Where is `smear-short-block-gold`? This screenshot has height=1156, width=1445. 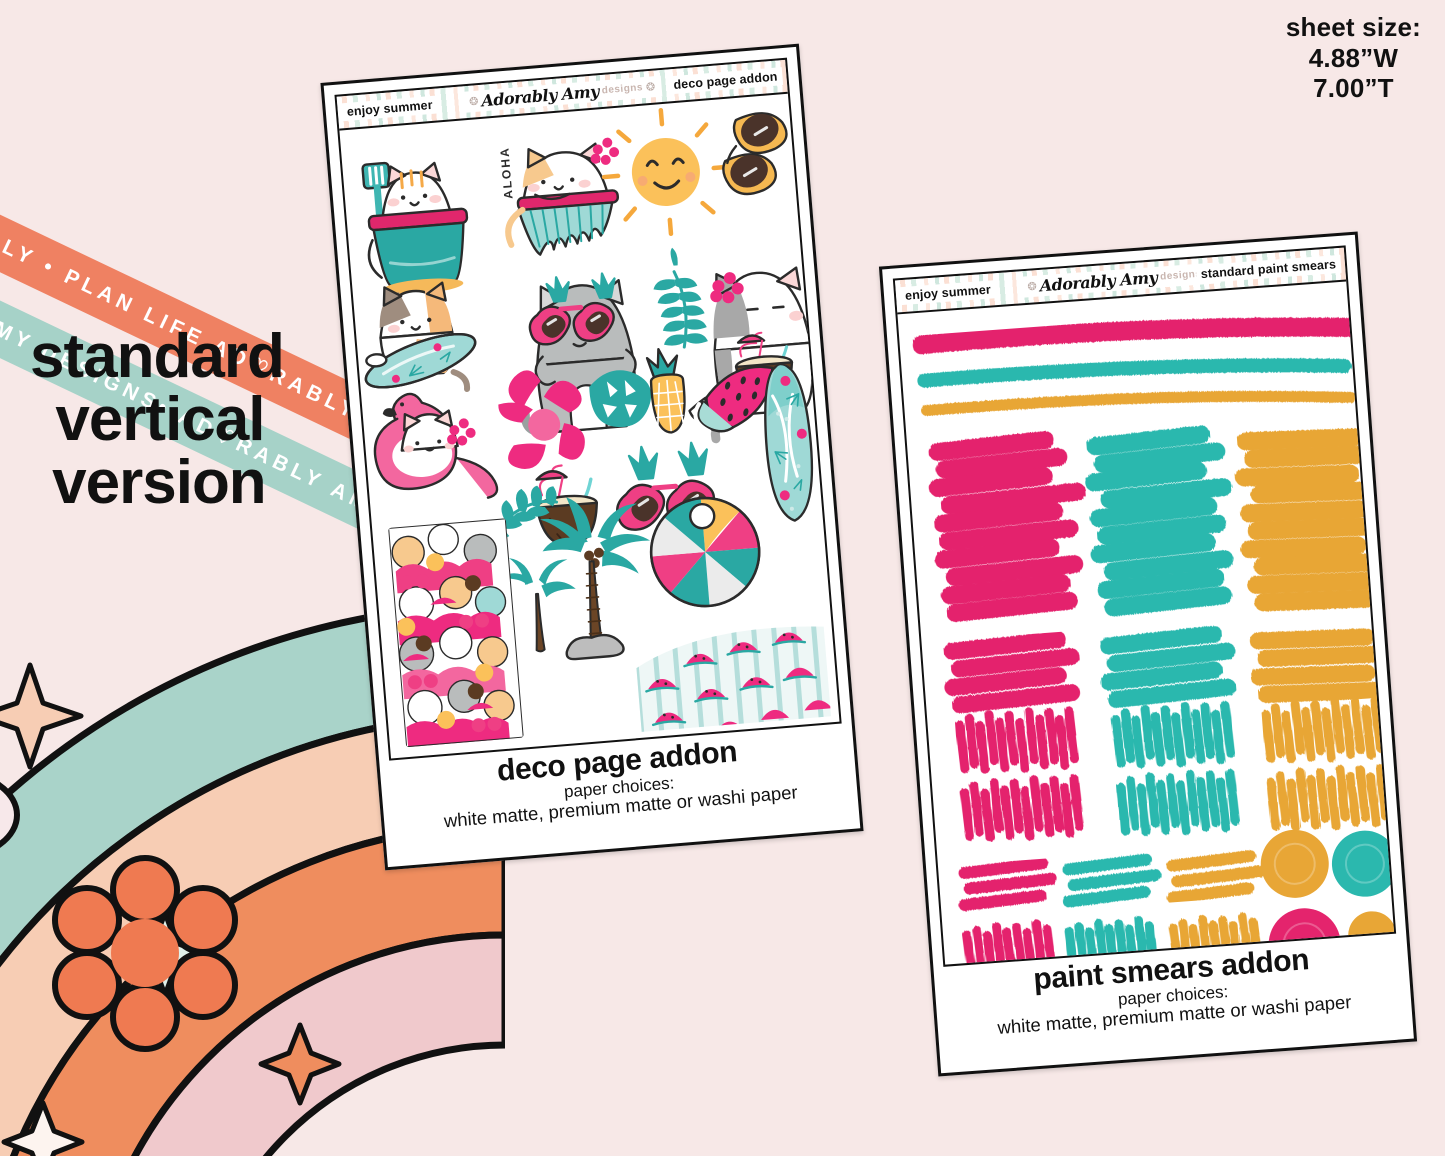 smear-short-block-gold is located at coordinates (1318, 665).